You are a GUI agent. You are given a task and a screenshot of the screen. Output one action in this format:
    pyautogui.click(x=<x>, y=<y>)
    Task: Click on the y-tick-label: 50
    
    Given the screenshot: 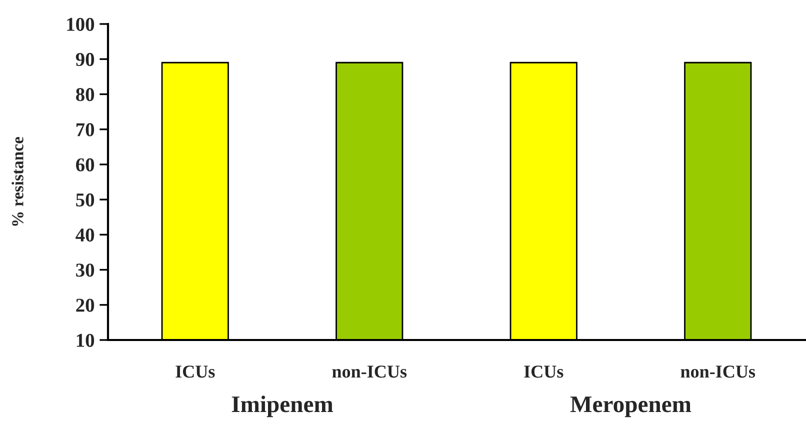 What is the action you would take?
    pyautogui.click(x=85, y=199)
    